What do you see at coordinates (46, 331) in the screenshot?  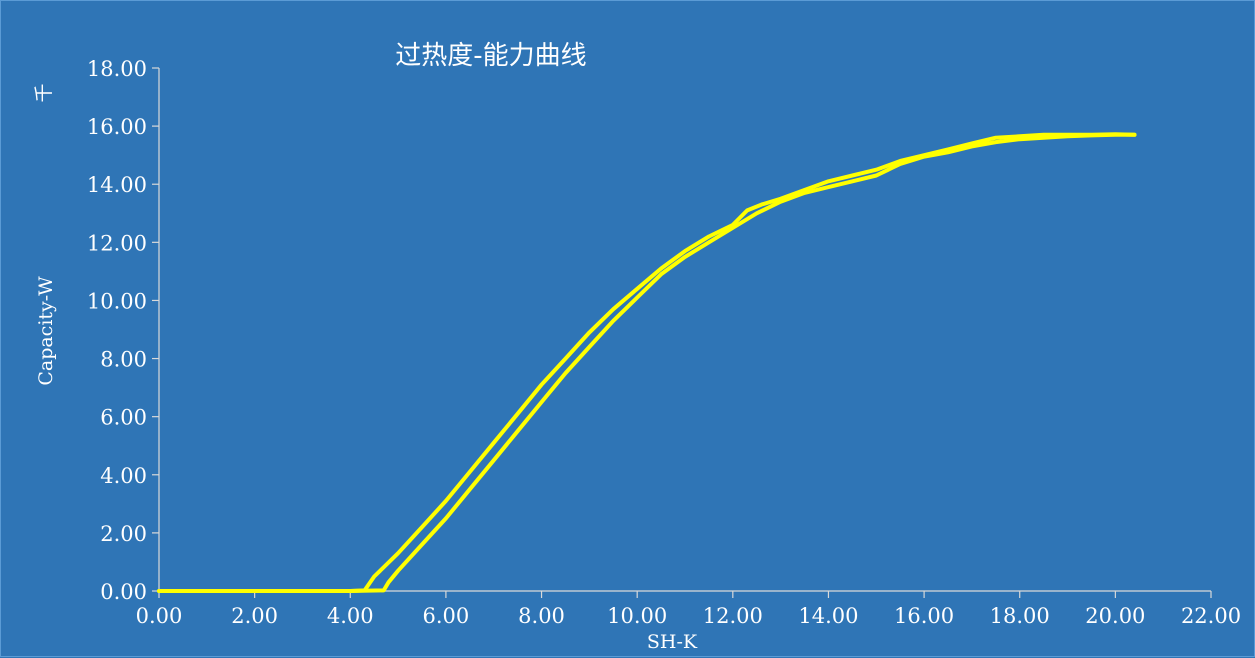 I see `y-axis-title: Capacity-W` at bounding box center [46, 331].